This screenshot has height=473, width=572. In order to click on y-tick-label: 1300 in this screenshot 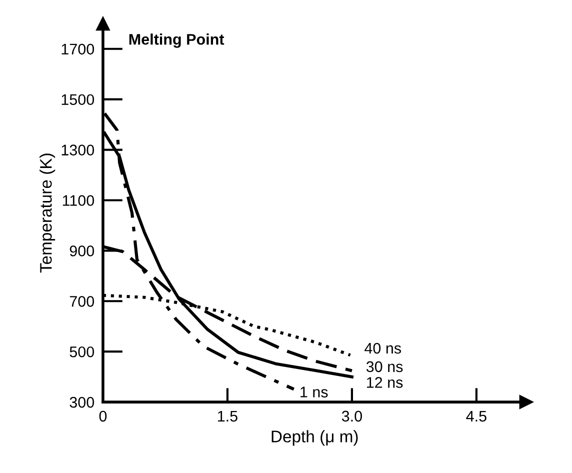, I will do `click(78, 150)`.